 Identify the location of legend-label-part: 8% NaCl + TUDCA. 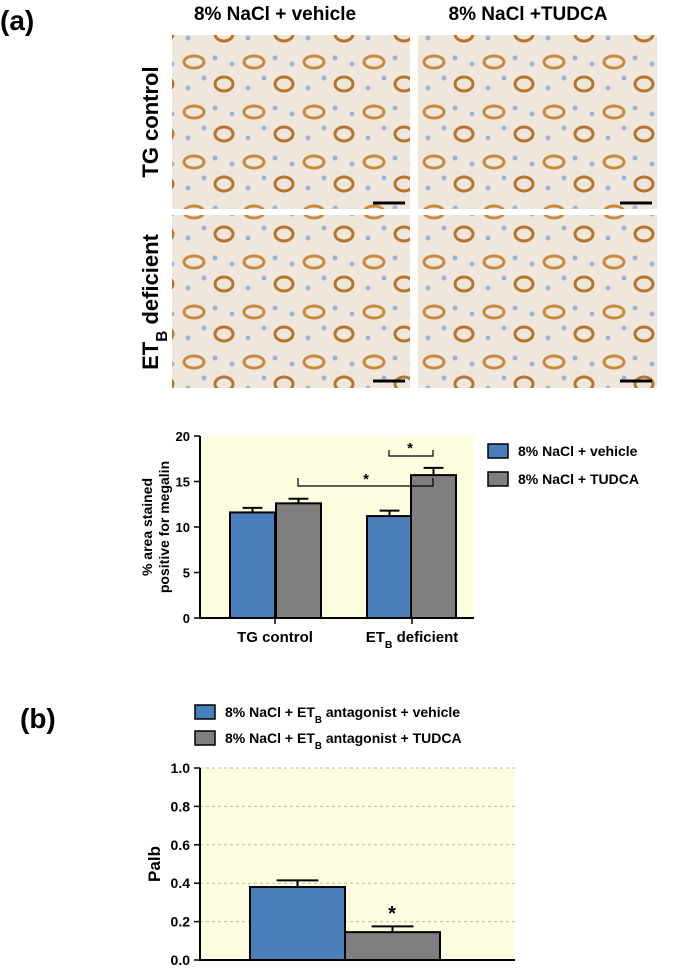
(578, 479).